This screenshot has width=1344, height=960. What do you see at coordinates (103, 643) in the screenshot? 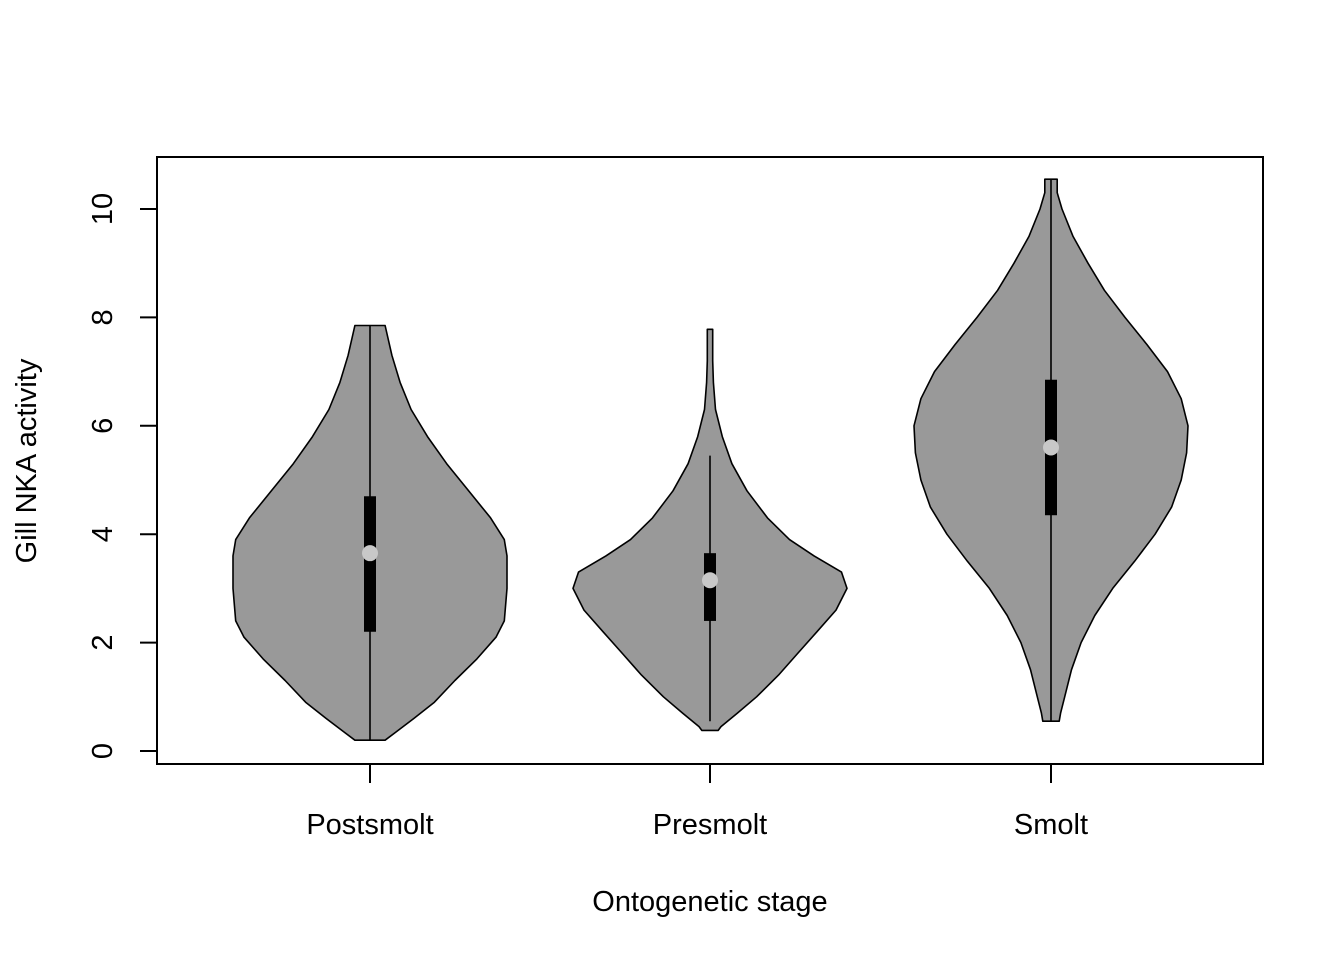
I see `y-tick-label: 2` at bounding box center [103, 643].